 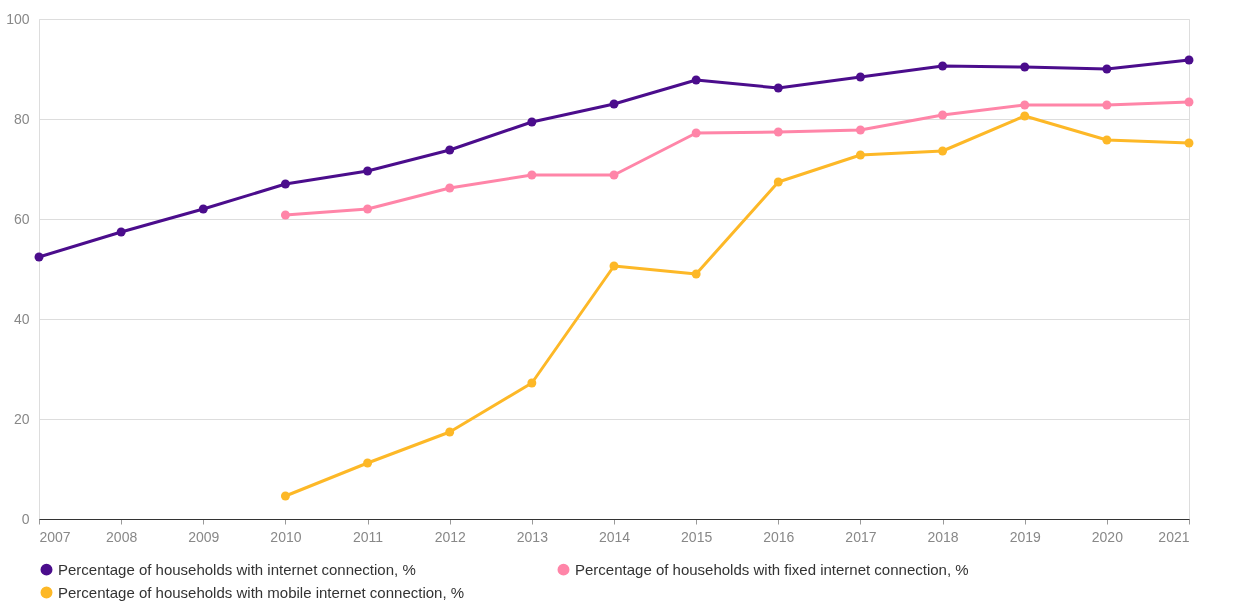 What do you see at coordinates (21, 418) in the screenshot?
I see `y-tick-label: 20` at bounding box center [21, 418].